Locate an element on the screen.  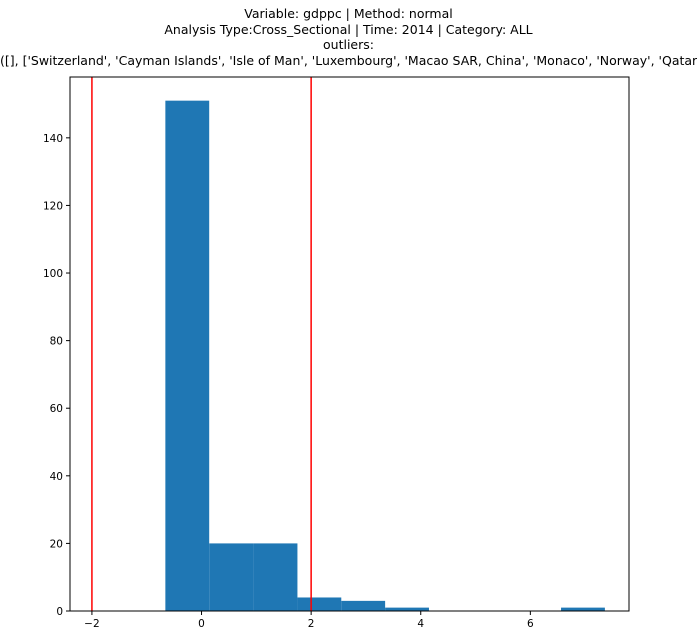
y-tick-label-3: 60 is located at coordinates (56, 409).